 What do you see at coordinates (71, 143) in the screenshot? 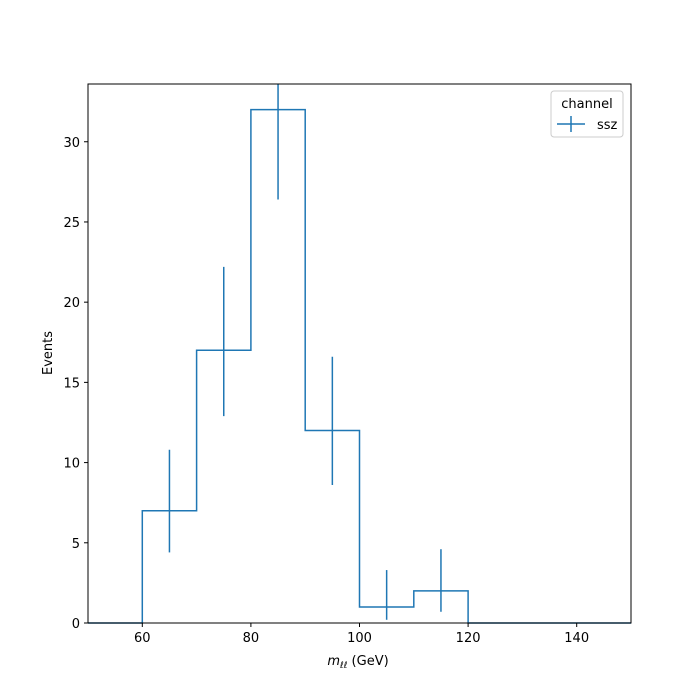
I see `y-tick-label: 30` at bounding box center [71, 143].